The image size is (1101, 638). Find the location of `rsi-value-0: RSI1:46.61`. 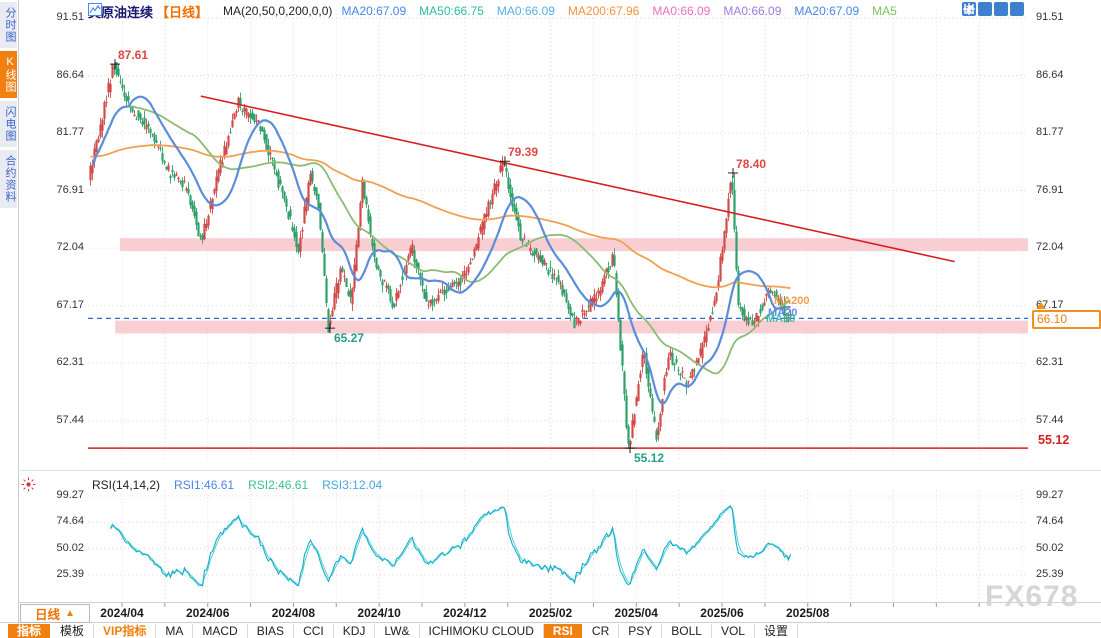

rsi-value-0: RSI1:46.61 is located at coordinates (204, 485).